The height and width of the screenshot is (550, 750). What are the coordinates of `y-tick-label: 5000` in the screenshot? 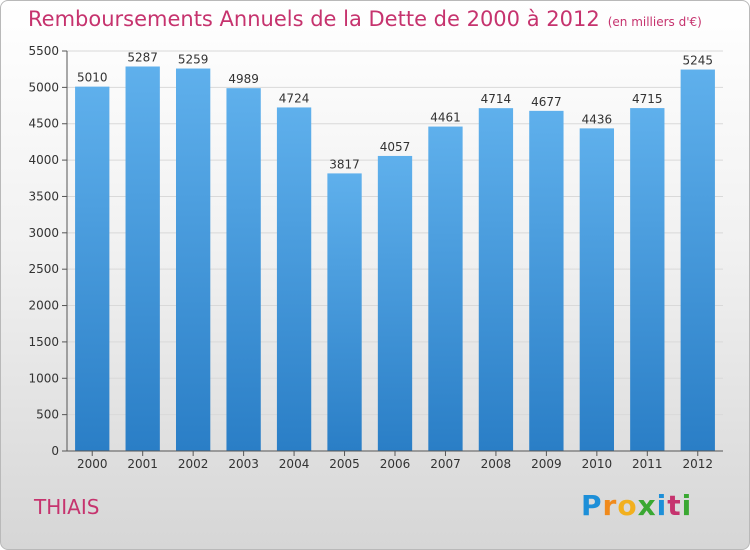 It's located at (43, 87).